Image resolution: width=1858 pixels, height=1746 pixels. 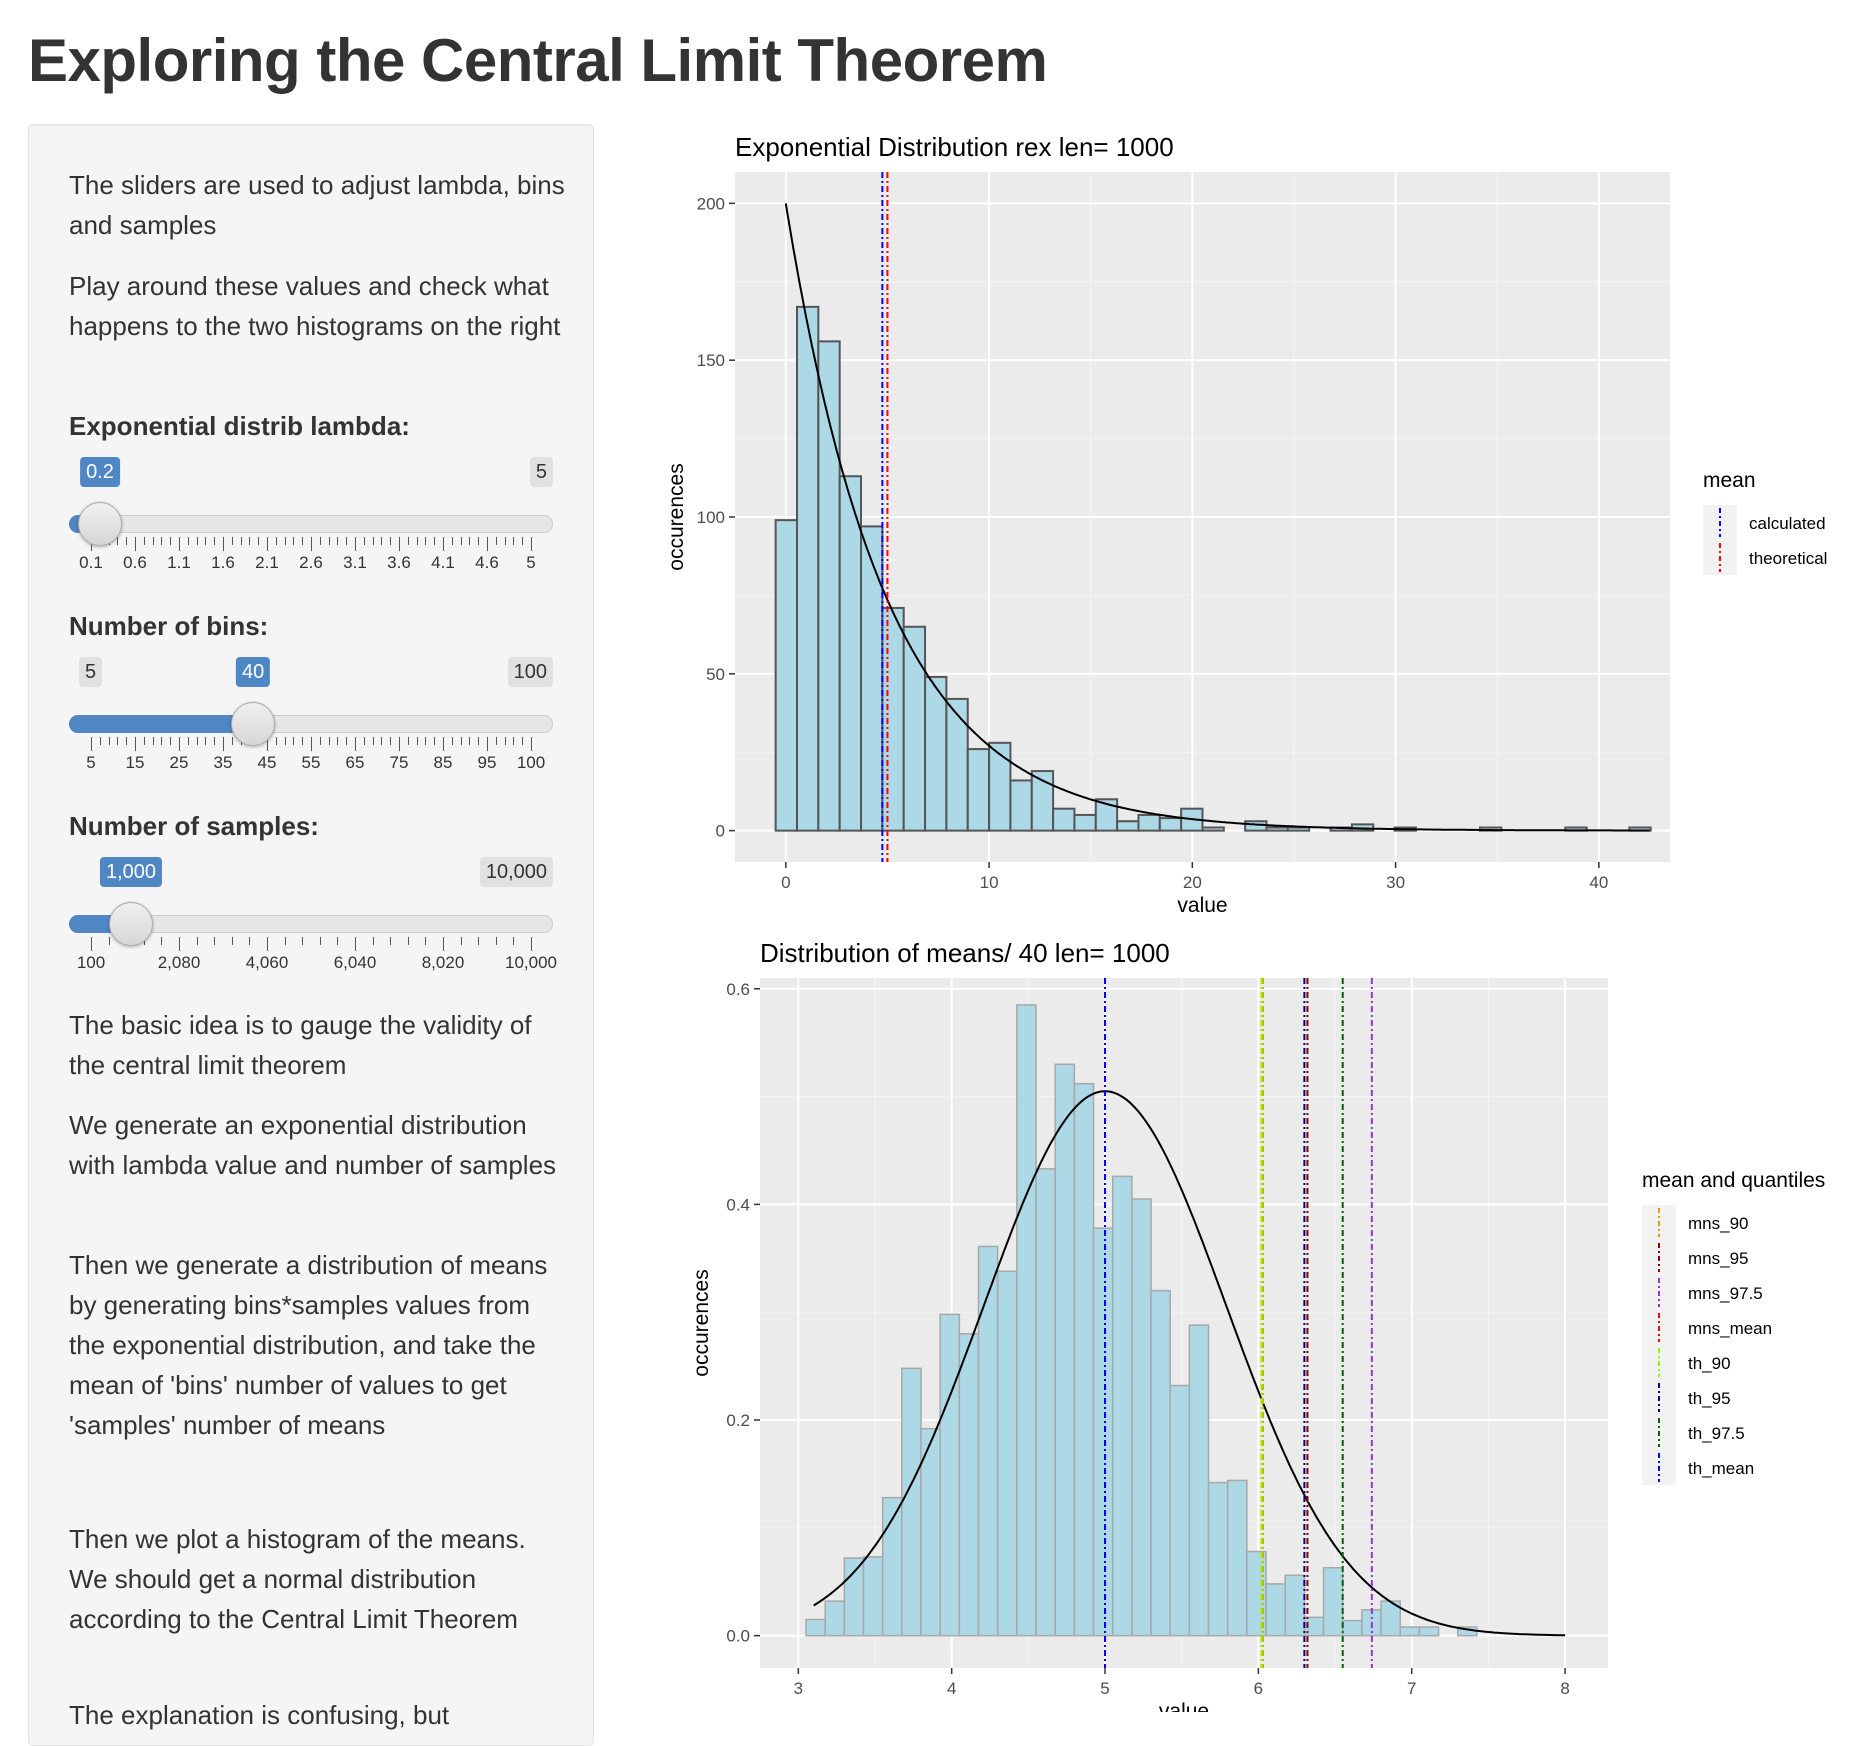 What do you see at coordinates (531, 962) in the screenshot?
I see `slider-tick-label: 10,000` at bounding box center [531, 962].